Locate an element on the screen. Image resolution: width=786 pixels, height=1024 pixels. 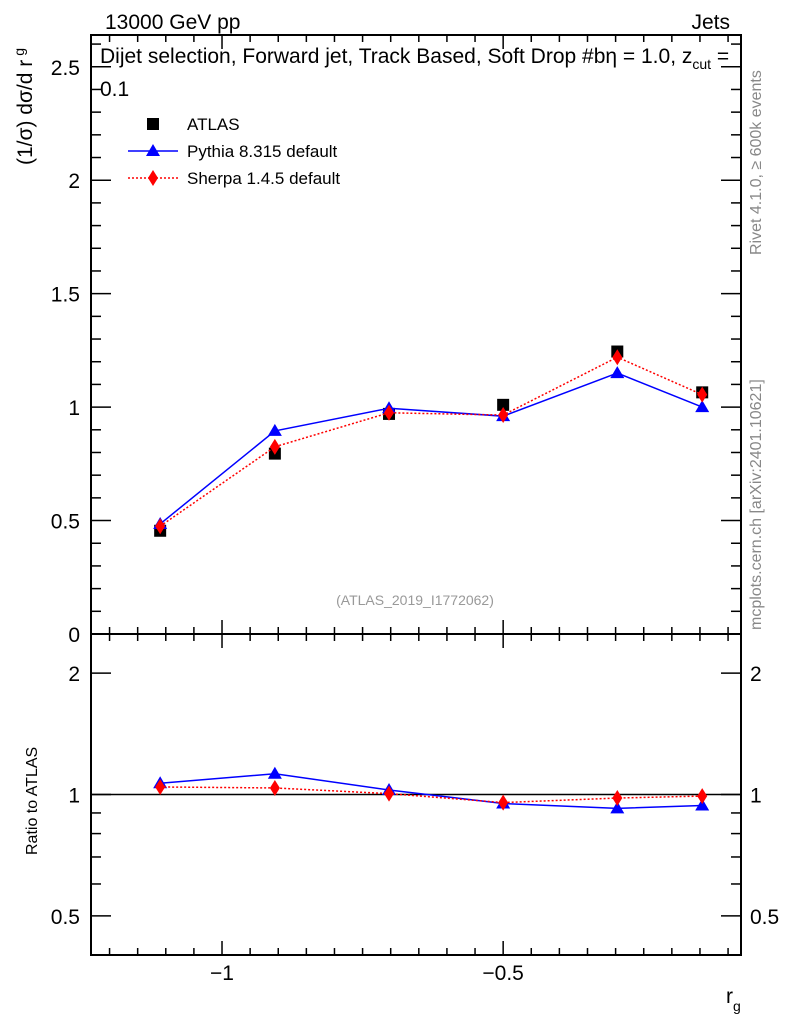
ratio-y-axis-label: Ratio to ATLAS is located at coordinates (32, 801).